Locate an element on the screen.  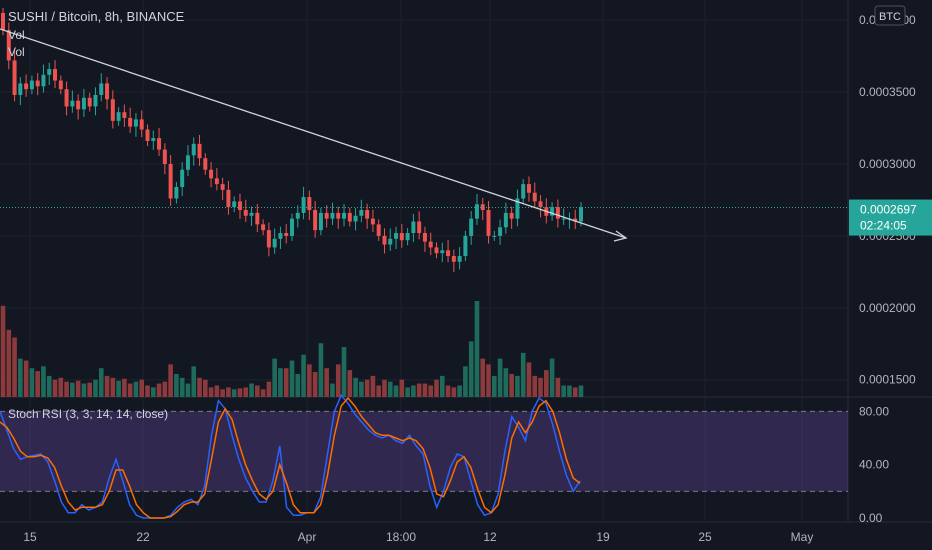
currency-badge: BTC is located at coordinates (890, 15).